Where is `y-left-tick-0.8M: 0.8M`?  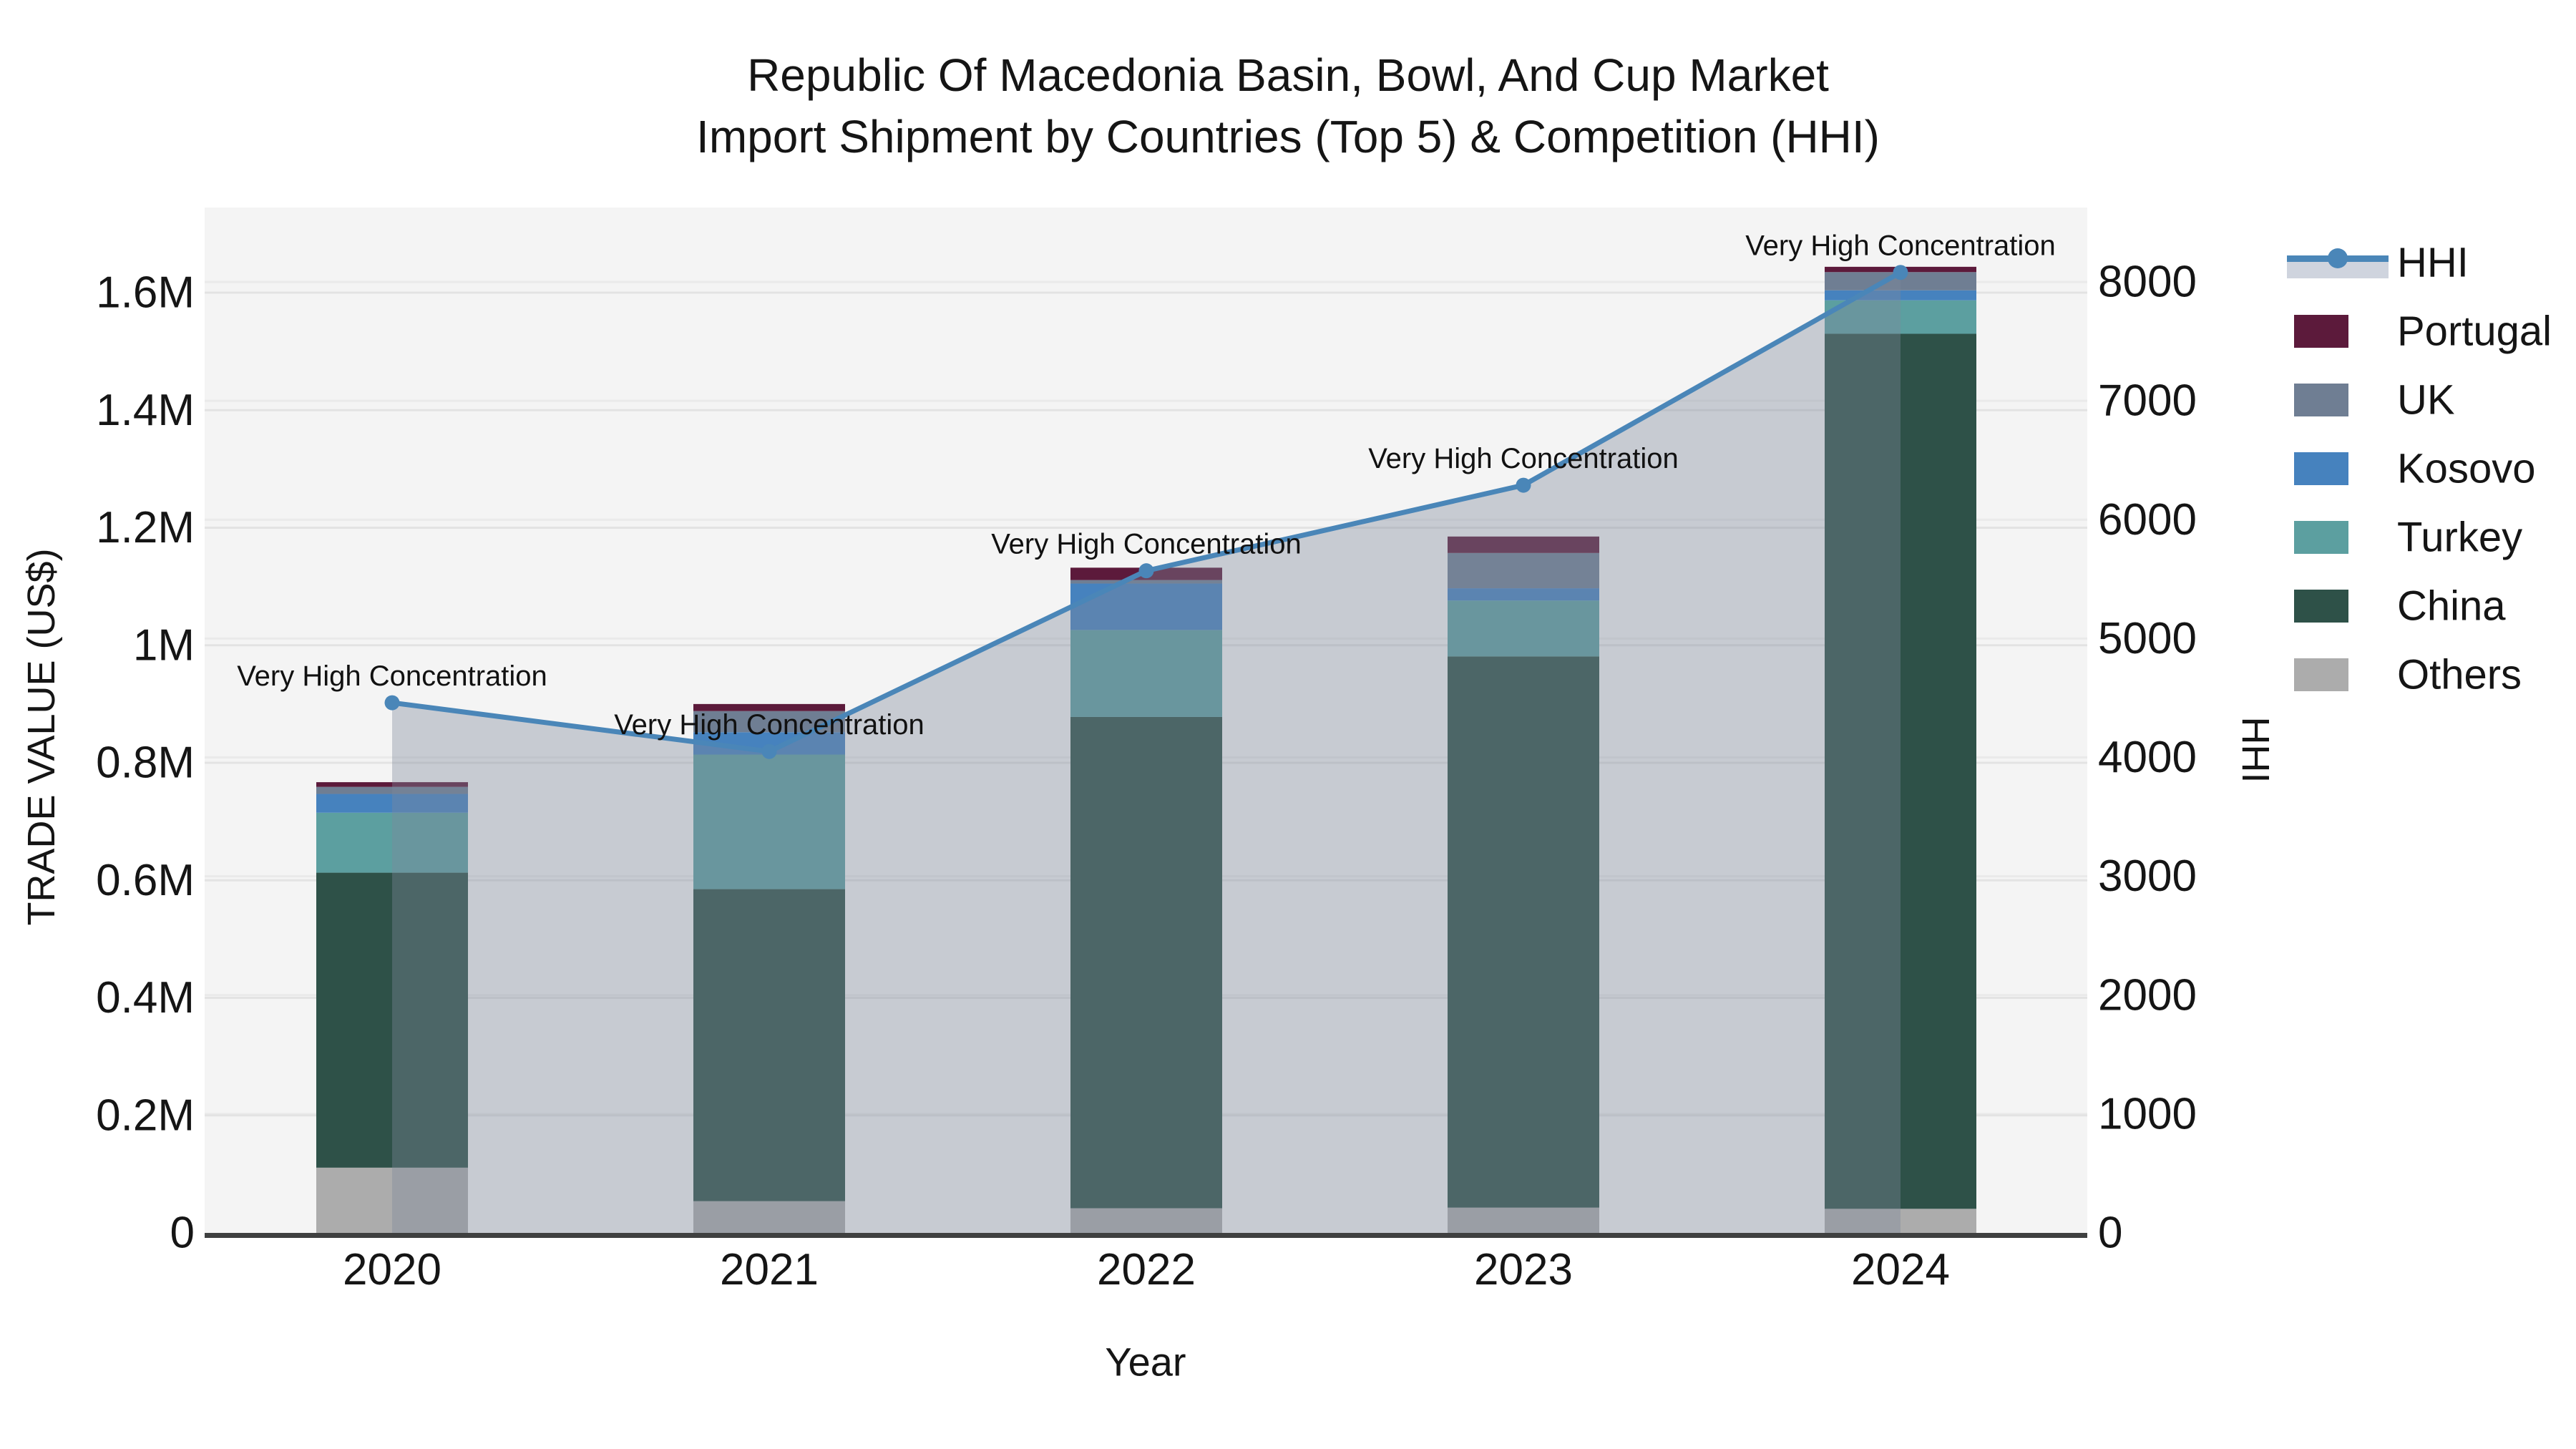
y-left-tick-0.8M: 0.8M is located at coordinates (145, 763).